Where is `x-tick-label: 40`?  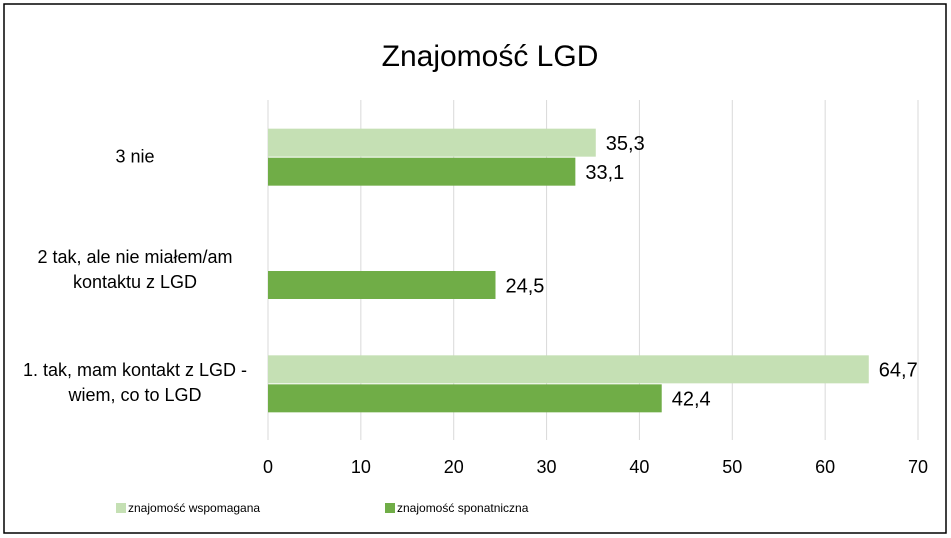 x-tick-label: 40 is located at coordinates (639, 467).